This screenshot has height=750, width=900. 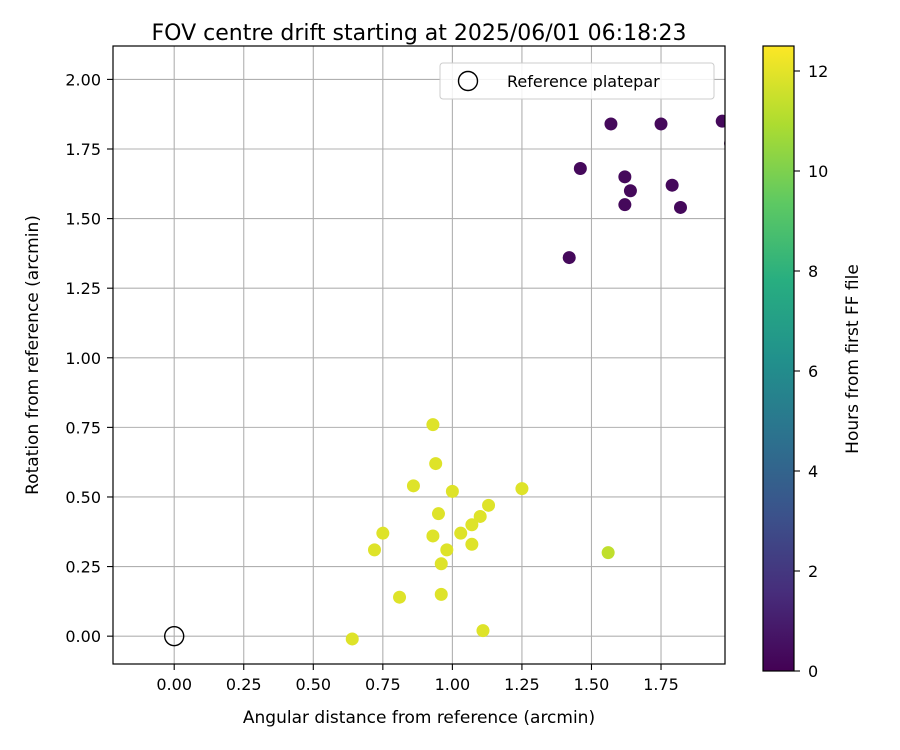 I want to click on colorbar-ticks: 0 2 4 6 8 10 12, so click(x=811, y=371).